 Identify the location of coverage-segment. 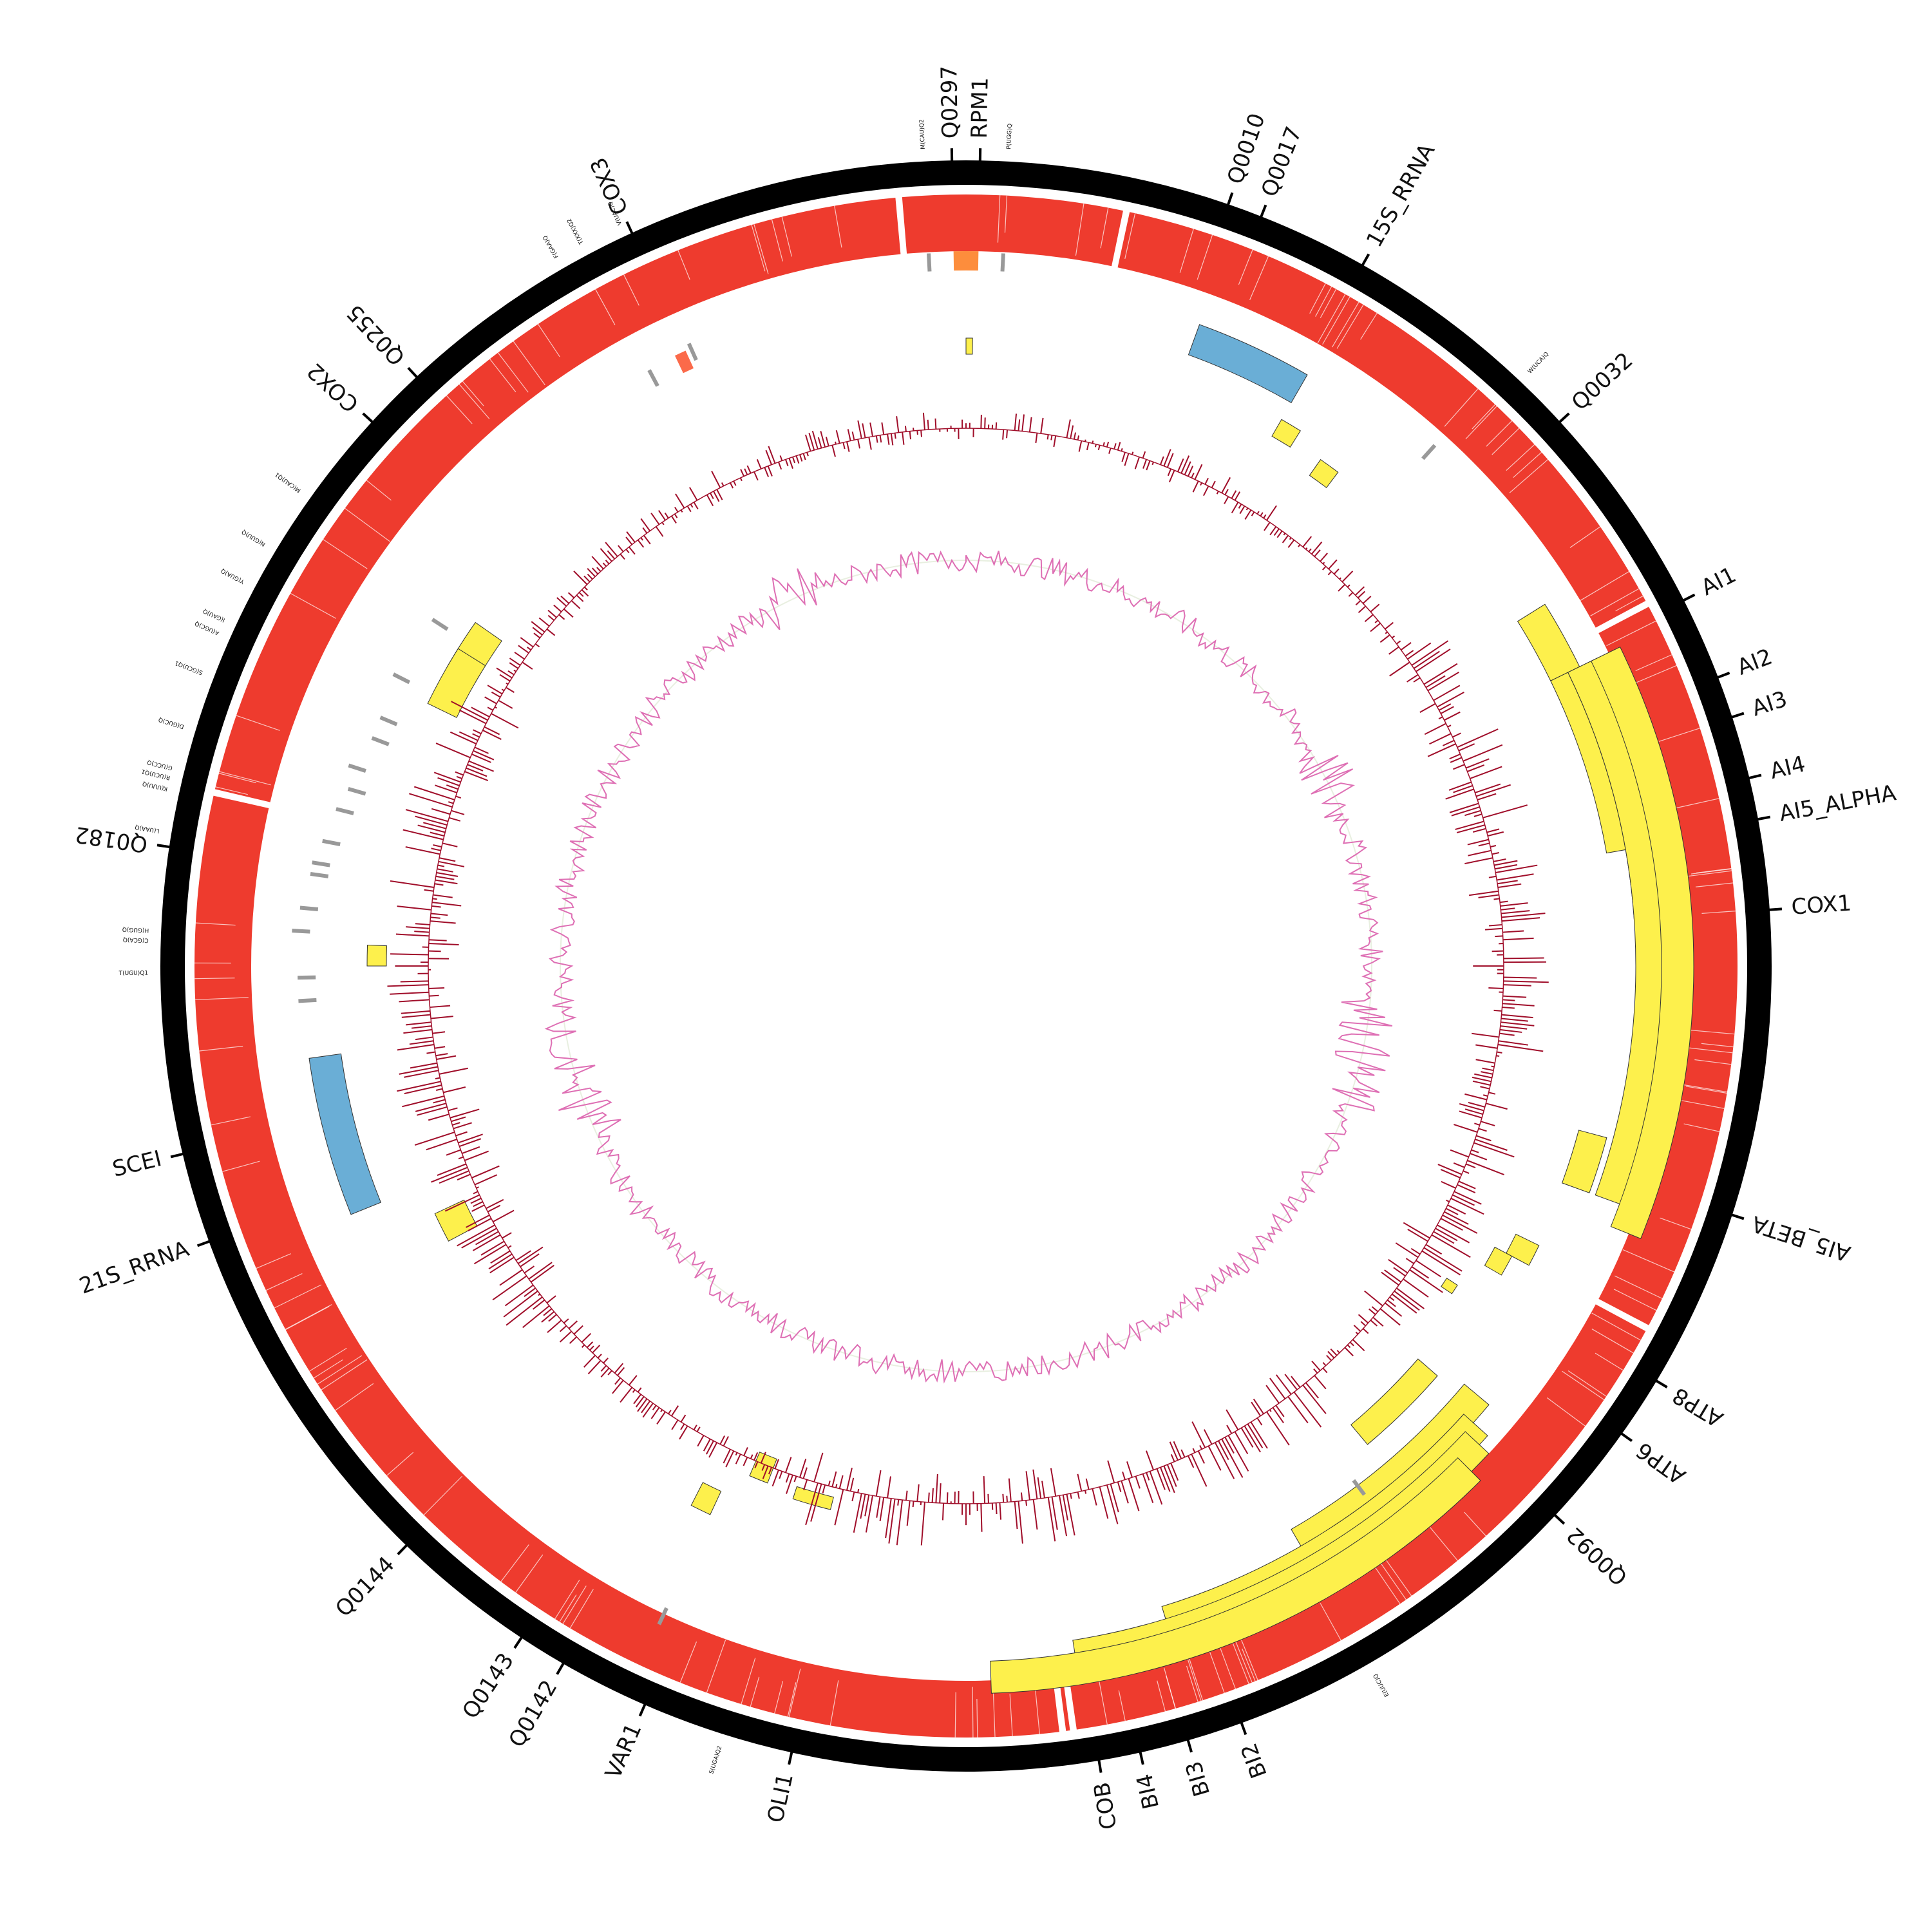
(1044, 231).